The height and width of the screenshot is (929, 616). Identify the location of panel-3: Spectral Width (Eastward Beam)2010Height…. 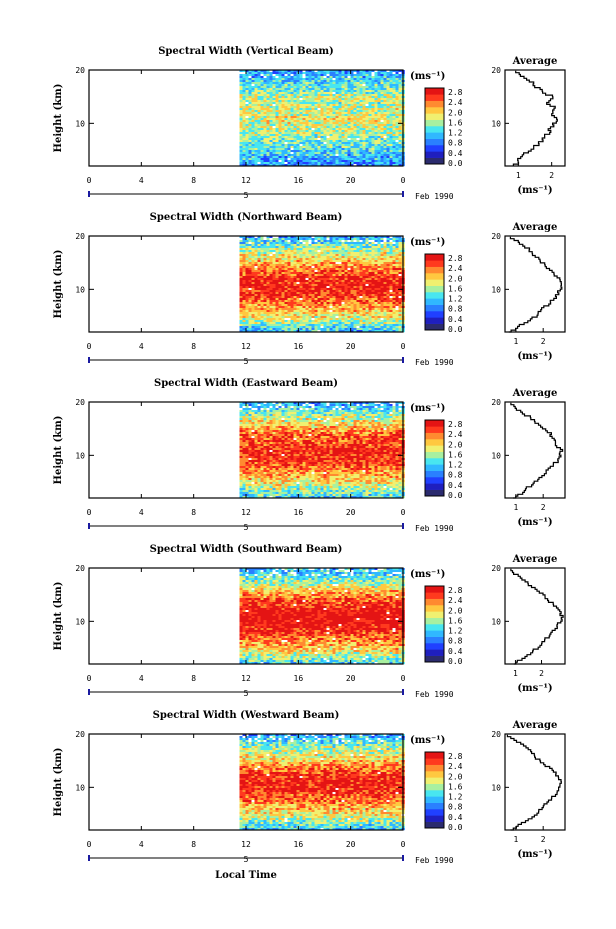
(309, 455).